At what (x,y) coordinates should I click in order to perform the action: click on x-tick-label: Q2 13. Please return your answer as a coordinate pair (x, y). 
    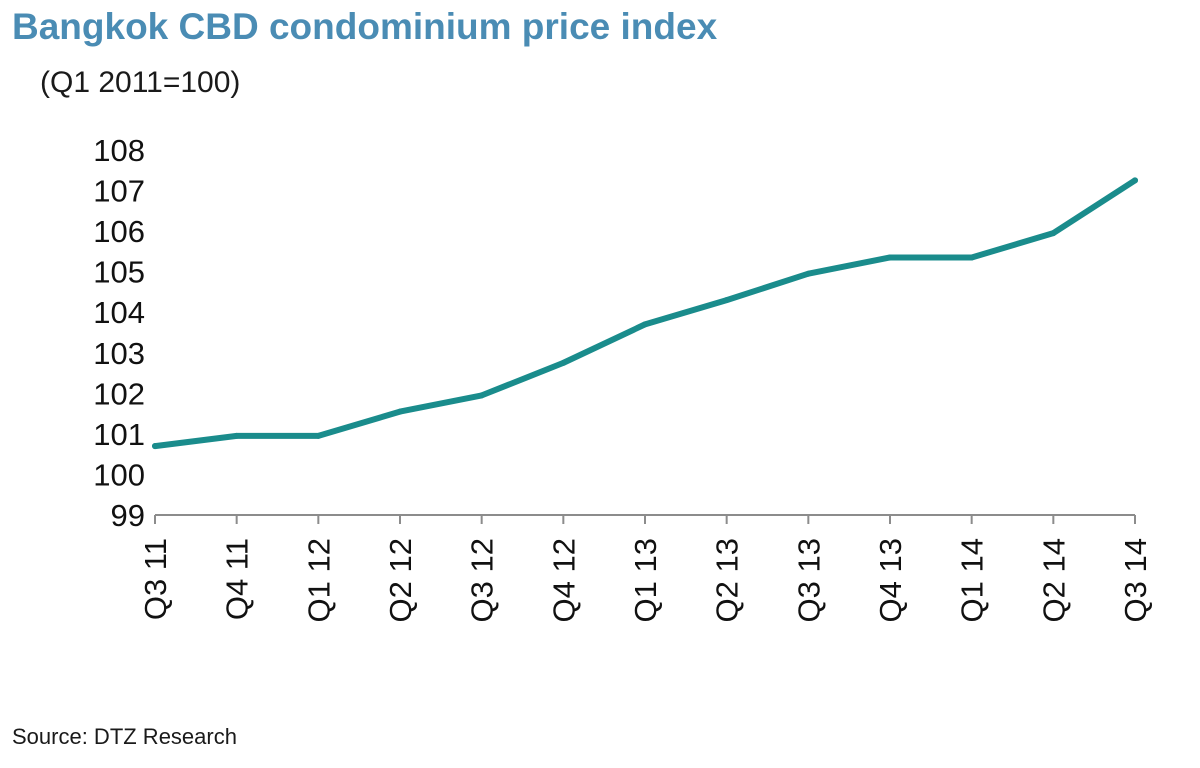
    Looking at the image, I should click on (727, 580).